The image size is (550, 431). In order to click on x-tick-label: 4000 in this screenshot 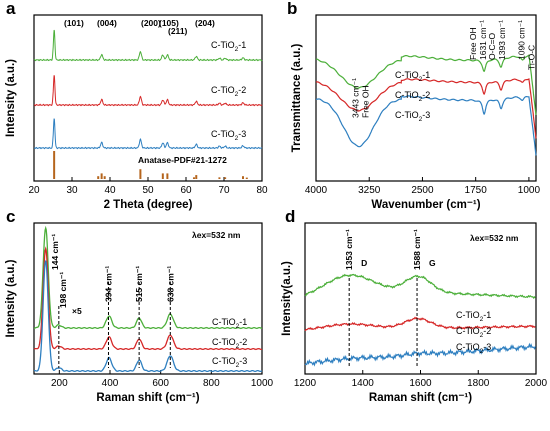, I will do `click(316, 190)`.